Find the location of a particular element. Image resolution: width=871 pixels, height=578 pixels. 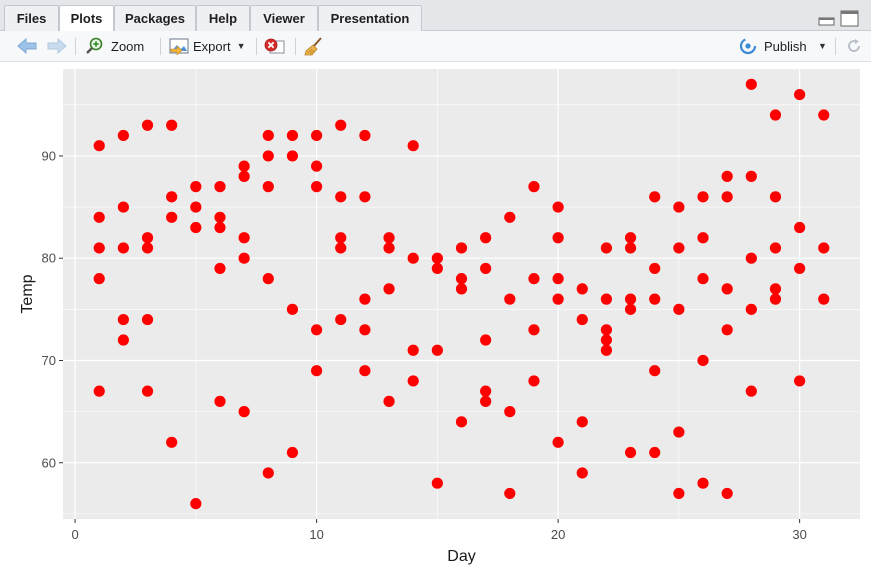

remove-plot-button is located at coordinates (275, 46).